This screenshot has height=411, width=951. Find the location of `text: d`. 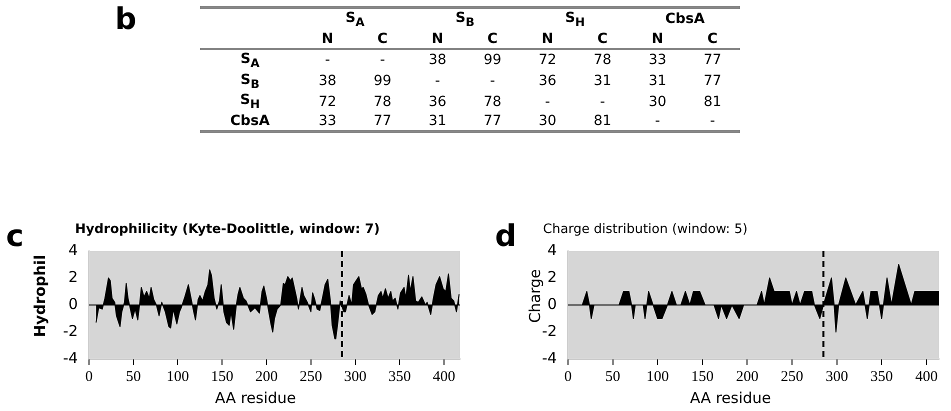

text: d is located at coordinates (505, 236).